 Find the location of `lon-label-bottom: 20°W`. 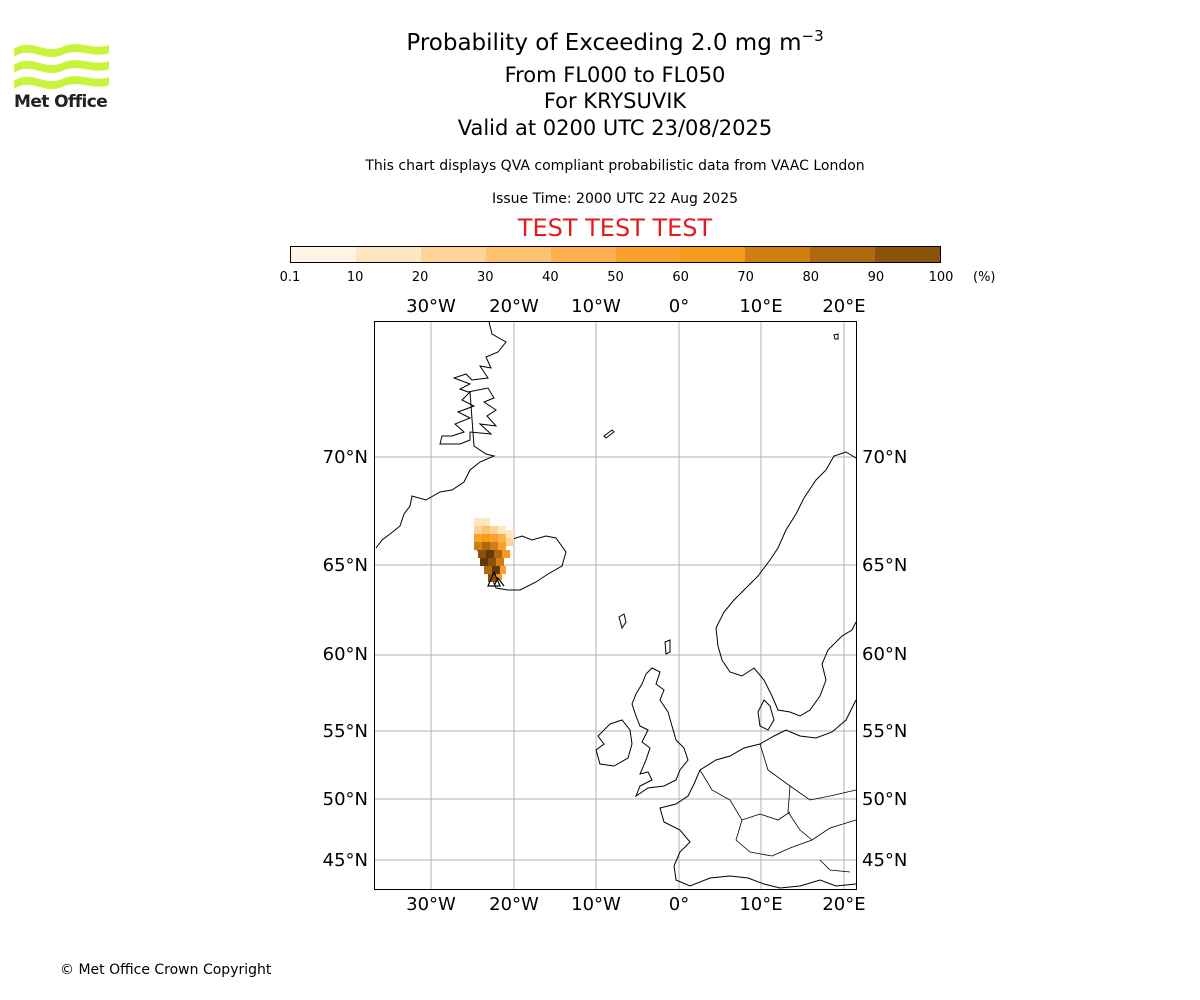

lon-label-bottom: 20°W is located at coordinates (514, 904).